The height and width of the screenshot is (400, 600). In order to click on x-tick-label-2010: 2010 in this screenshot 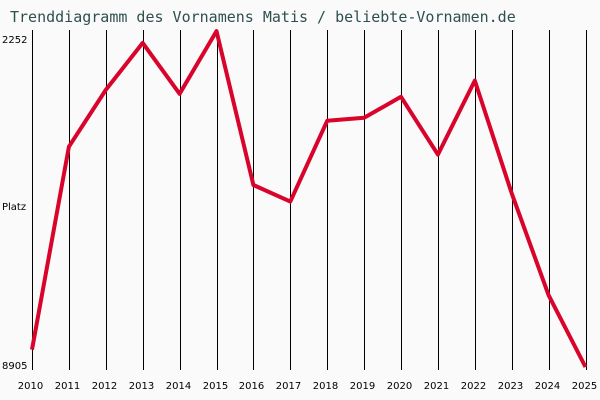, I will do `click(30, 386)`.